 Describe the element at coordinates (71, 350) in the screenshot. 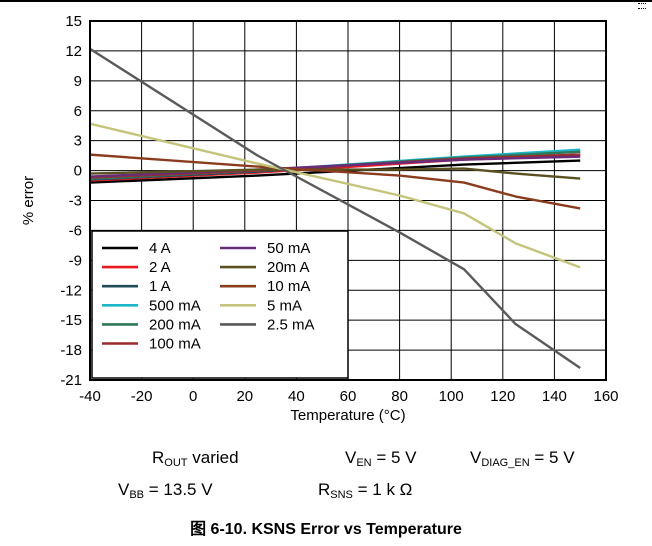

I see `y-tick-label: -18` at that location.